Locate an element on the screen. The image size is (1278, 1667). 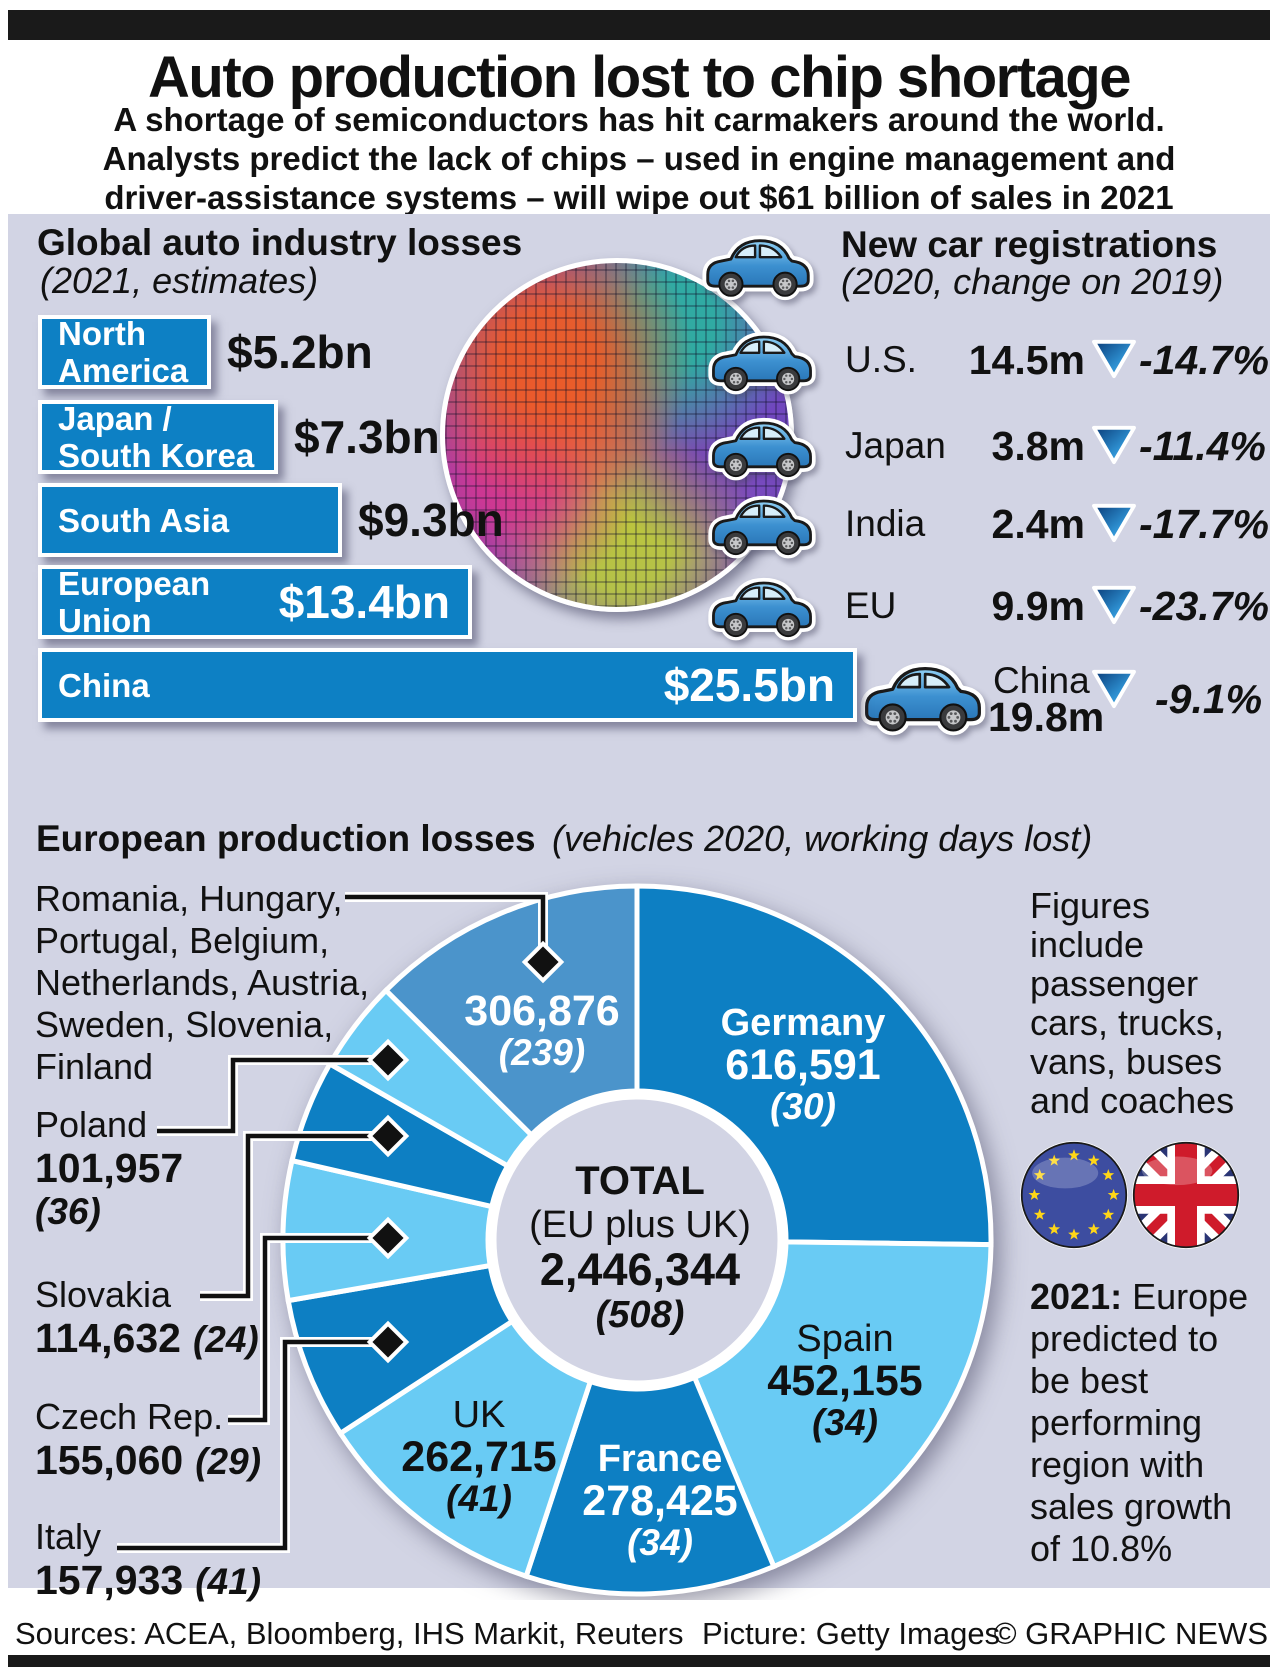
outside-label-value-row: 155,060 (29) is located at coordinates (148, 1461).